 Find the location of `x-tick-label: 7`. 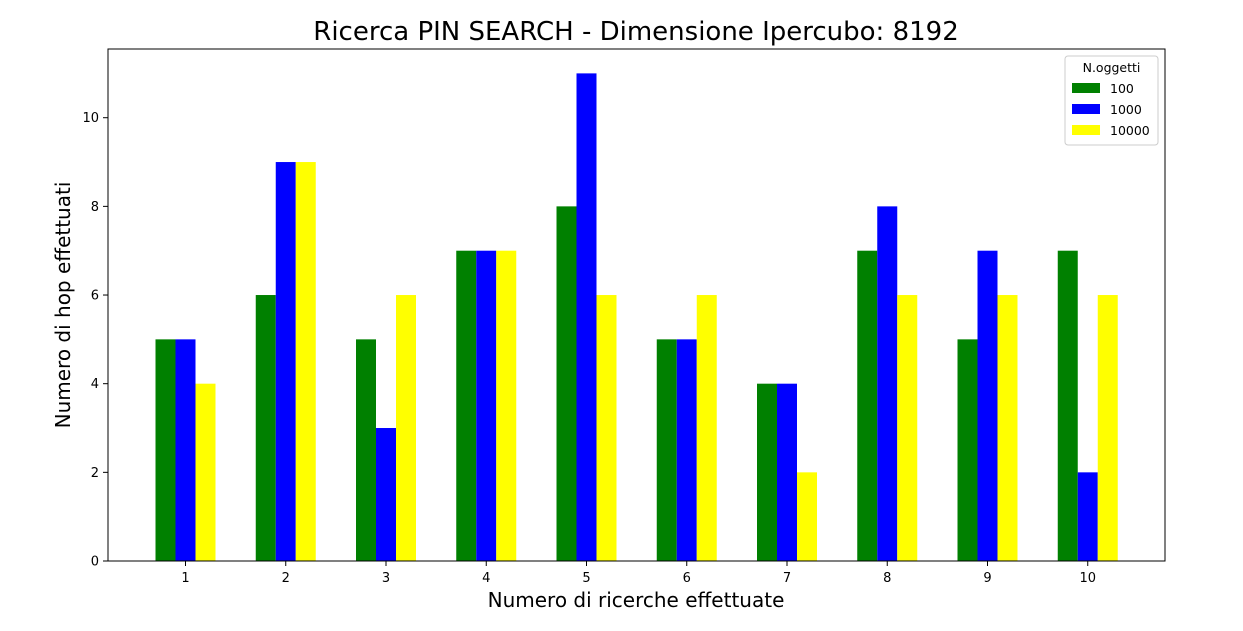

x-tick-label: 7 is located at coordinates (787, 578).